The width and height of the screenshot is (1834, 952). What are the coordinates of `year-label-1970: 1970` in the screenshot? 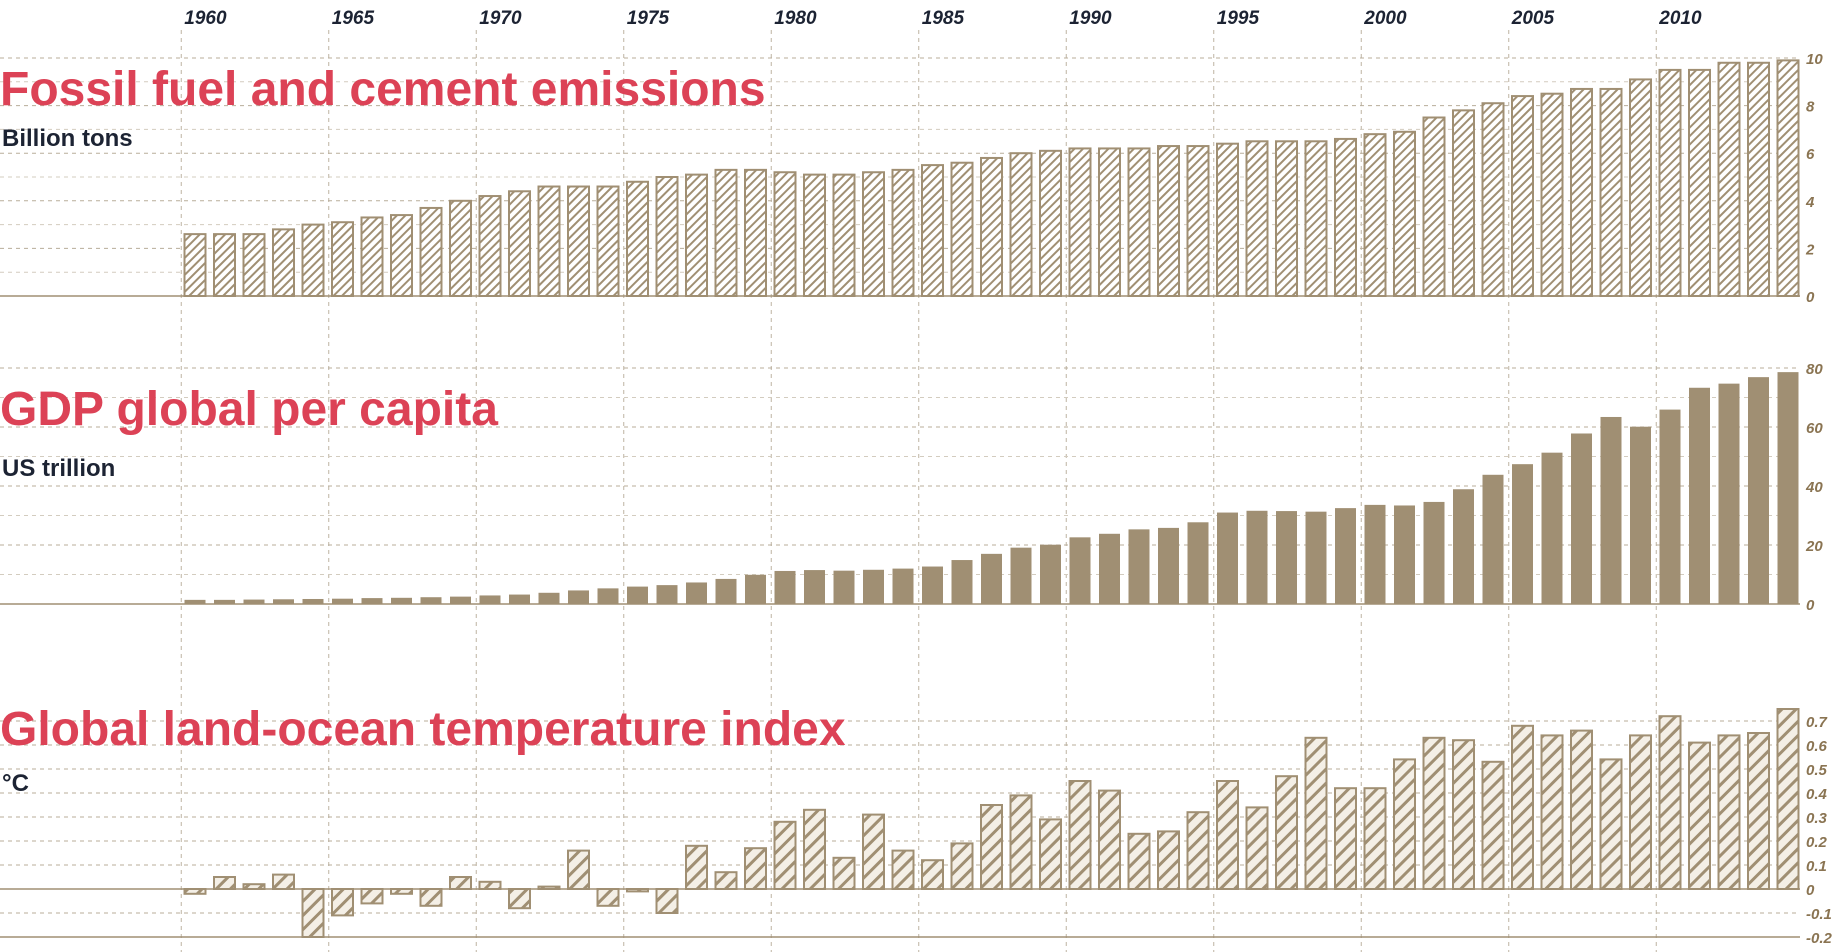 It's located at (500, 18).